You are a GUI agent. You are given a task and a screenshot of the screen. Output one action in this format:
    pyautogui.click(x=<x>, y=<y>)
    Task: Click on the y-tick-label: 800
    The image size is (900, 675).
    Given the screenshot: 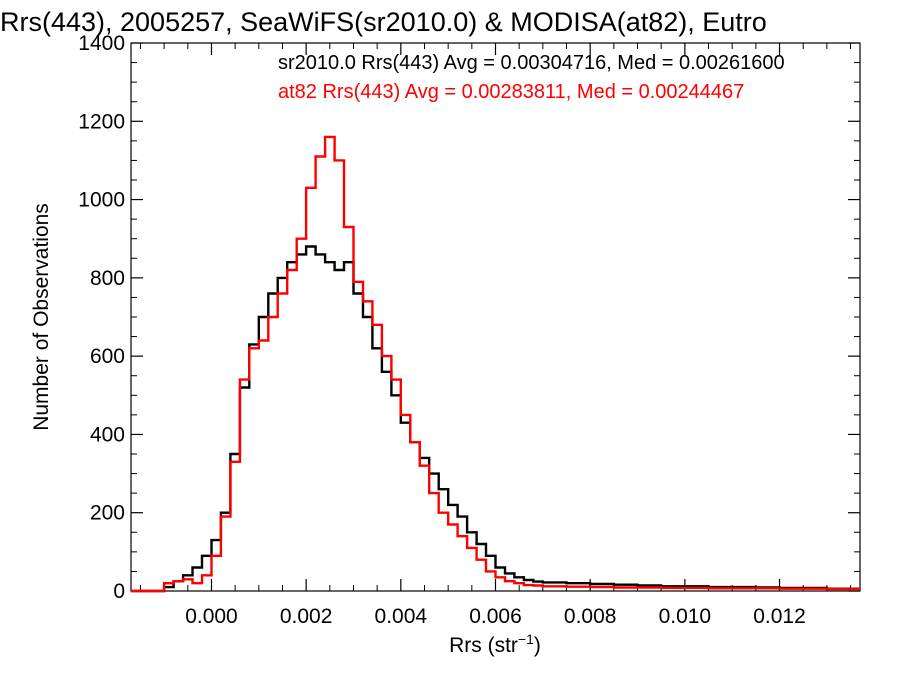 What is the action you would take?
    pyautogui.click(x=107, y=278)
    